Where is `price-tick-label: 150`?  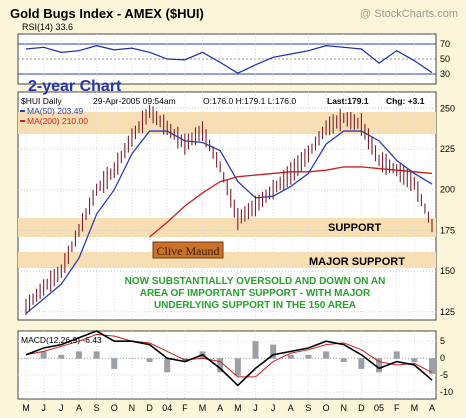
price-tick-label: 150 is located at coordinates (447, 271).